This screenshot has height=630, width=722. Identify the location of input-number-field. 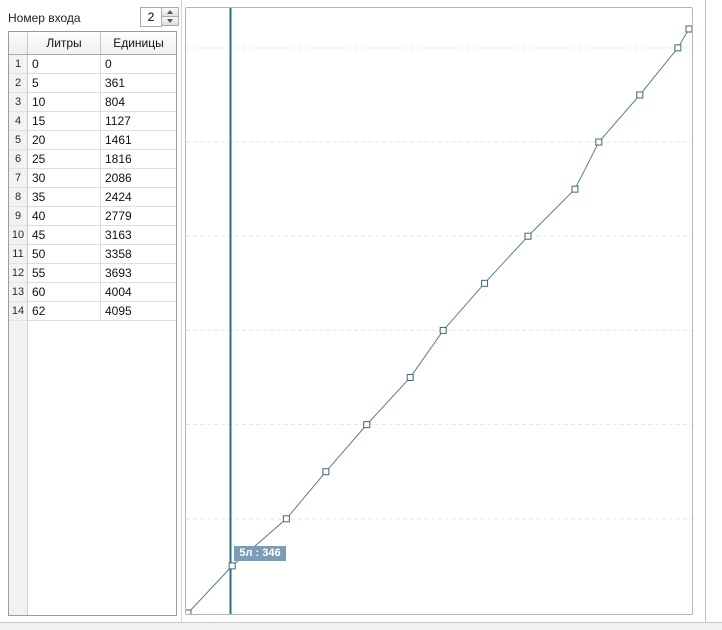
(151, 17).